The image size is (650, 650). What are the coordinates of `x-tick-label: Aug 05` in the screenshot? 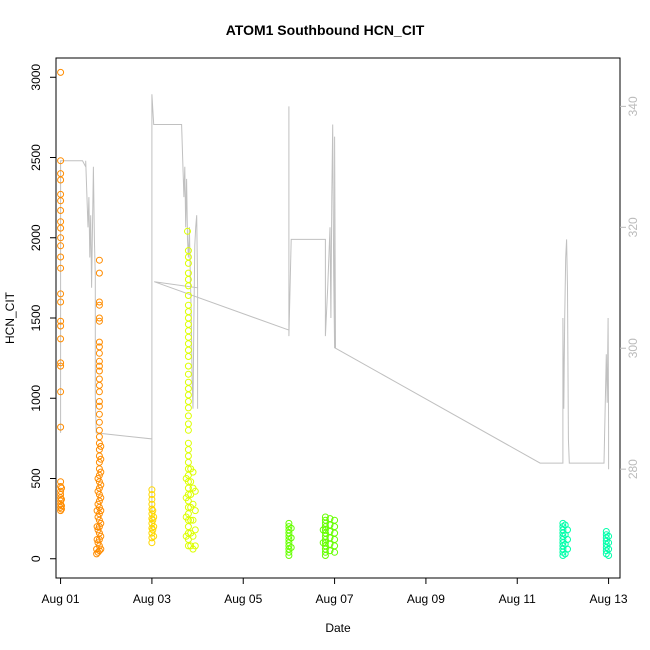 It's located at (243, 599).